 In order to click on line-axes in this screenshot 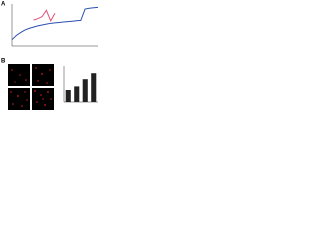, I will do `click(54, 25)`.